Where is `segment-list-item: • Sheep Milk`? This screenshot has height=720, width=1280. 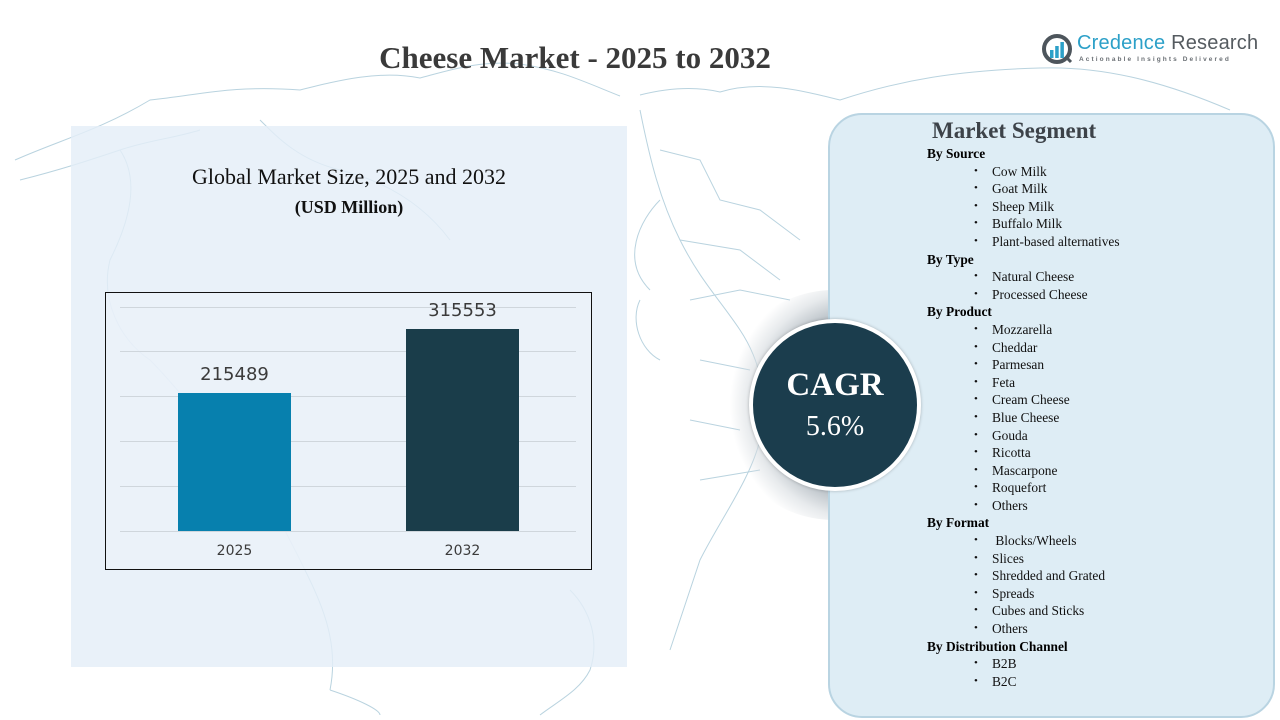 segment-list-item: • Sheep Milk is located at coordinates (1023, 207).